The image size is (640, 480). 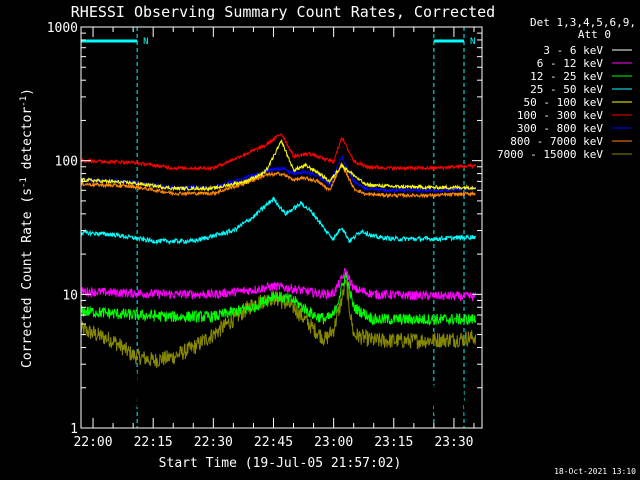 I want to click on legend-label: 300 - 800 keV, so click(x=560, y=128).